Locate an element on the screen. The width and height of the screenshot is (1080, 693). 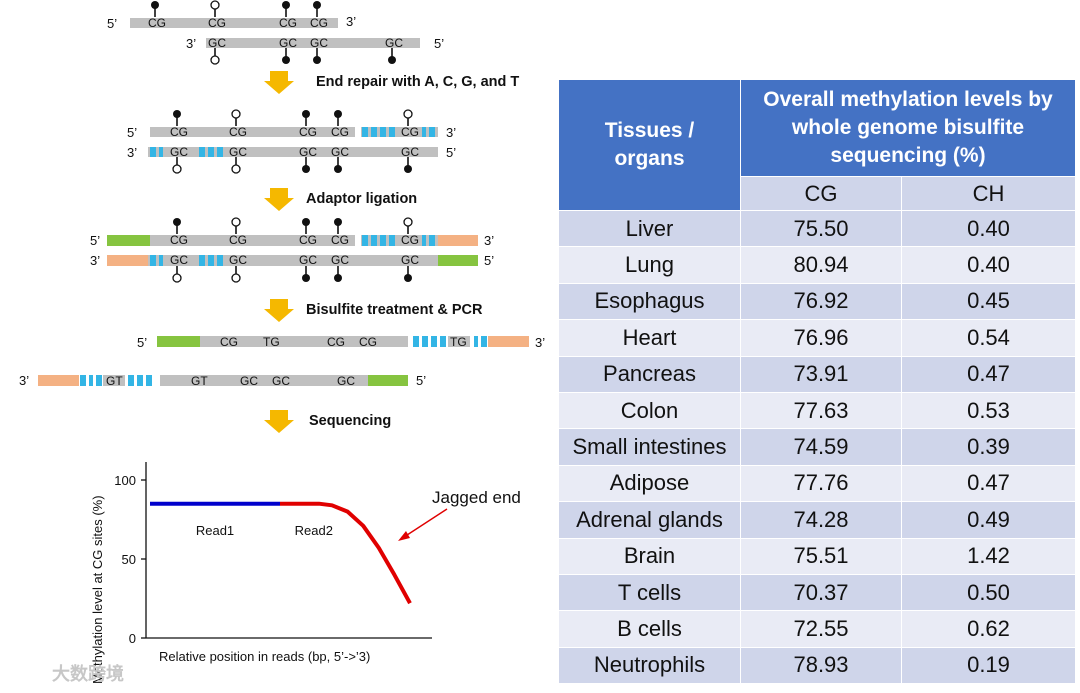
cg-value-cell: 73.91 is located at coordinates (821, 374).